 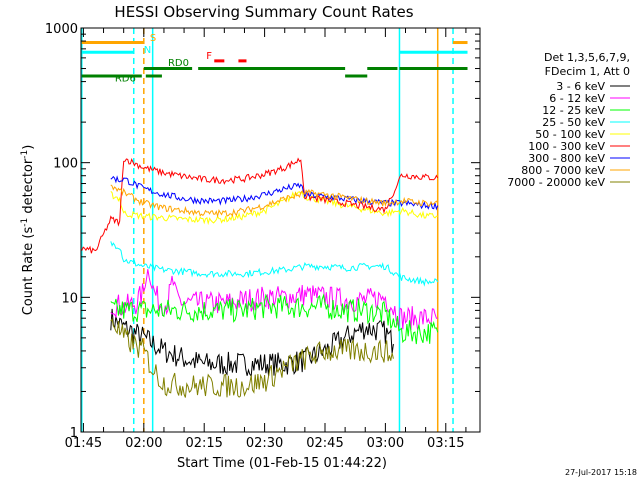 I want to click on y-tick-label-1000: 1000, so click(x=61, y=29).